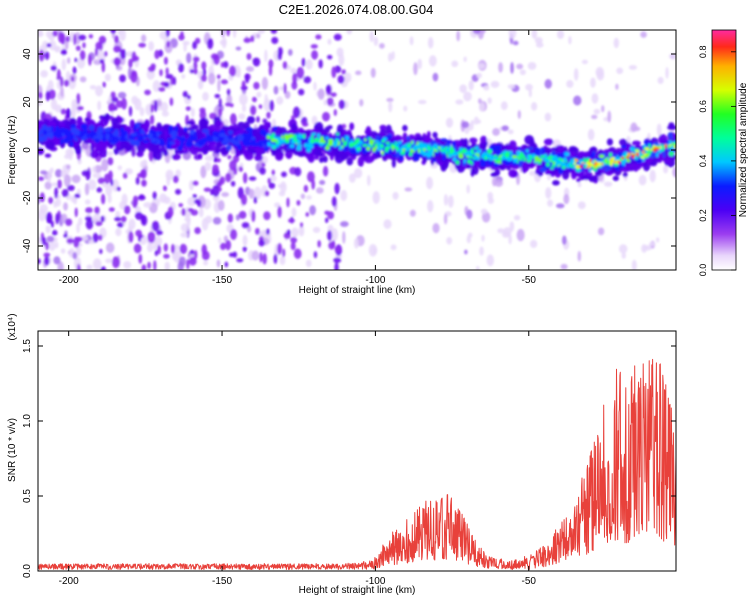  What do you see at coordinates (375, 581) in the screenshot?
I see `snr-x-tick-label: -100` at bounding box center [375, 581].